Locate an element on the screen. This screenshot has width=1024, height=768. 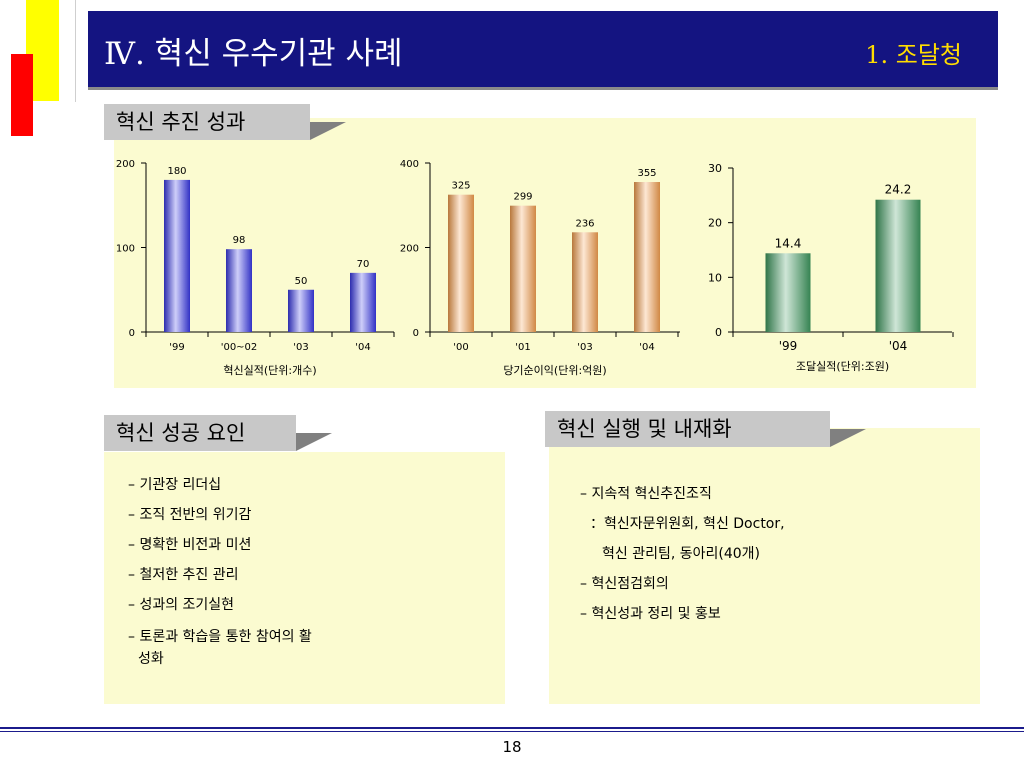
data-label: 70 is located at coordinates (363, 264).